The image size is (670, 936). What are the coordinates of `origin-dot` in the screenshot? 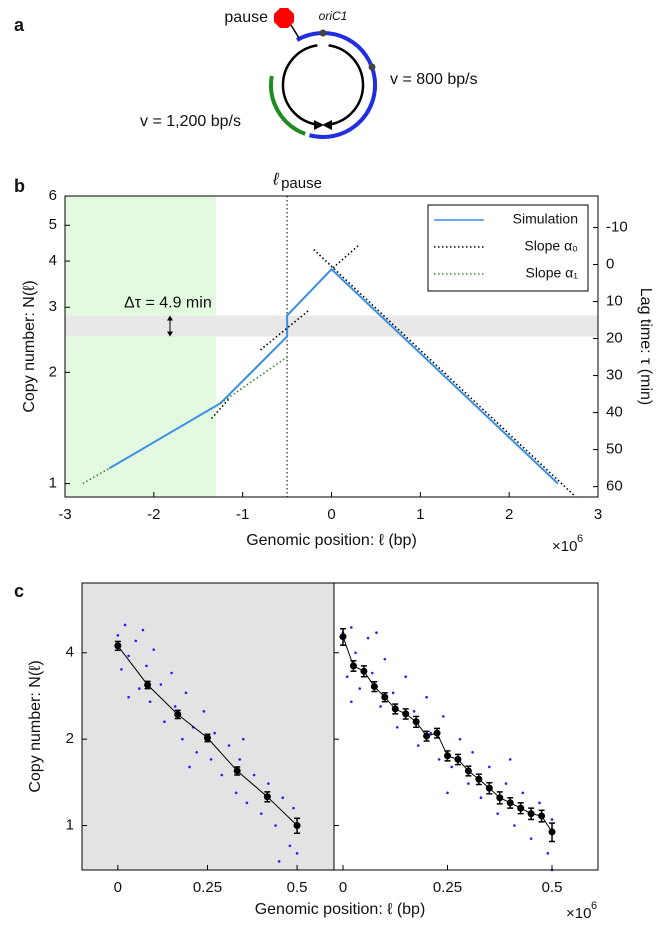 It's located at (323, 33).